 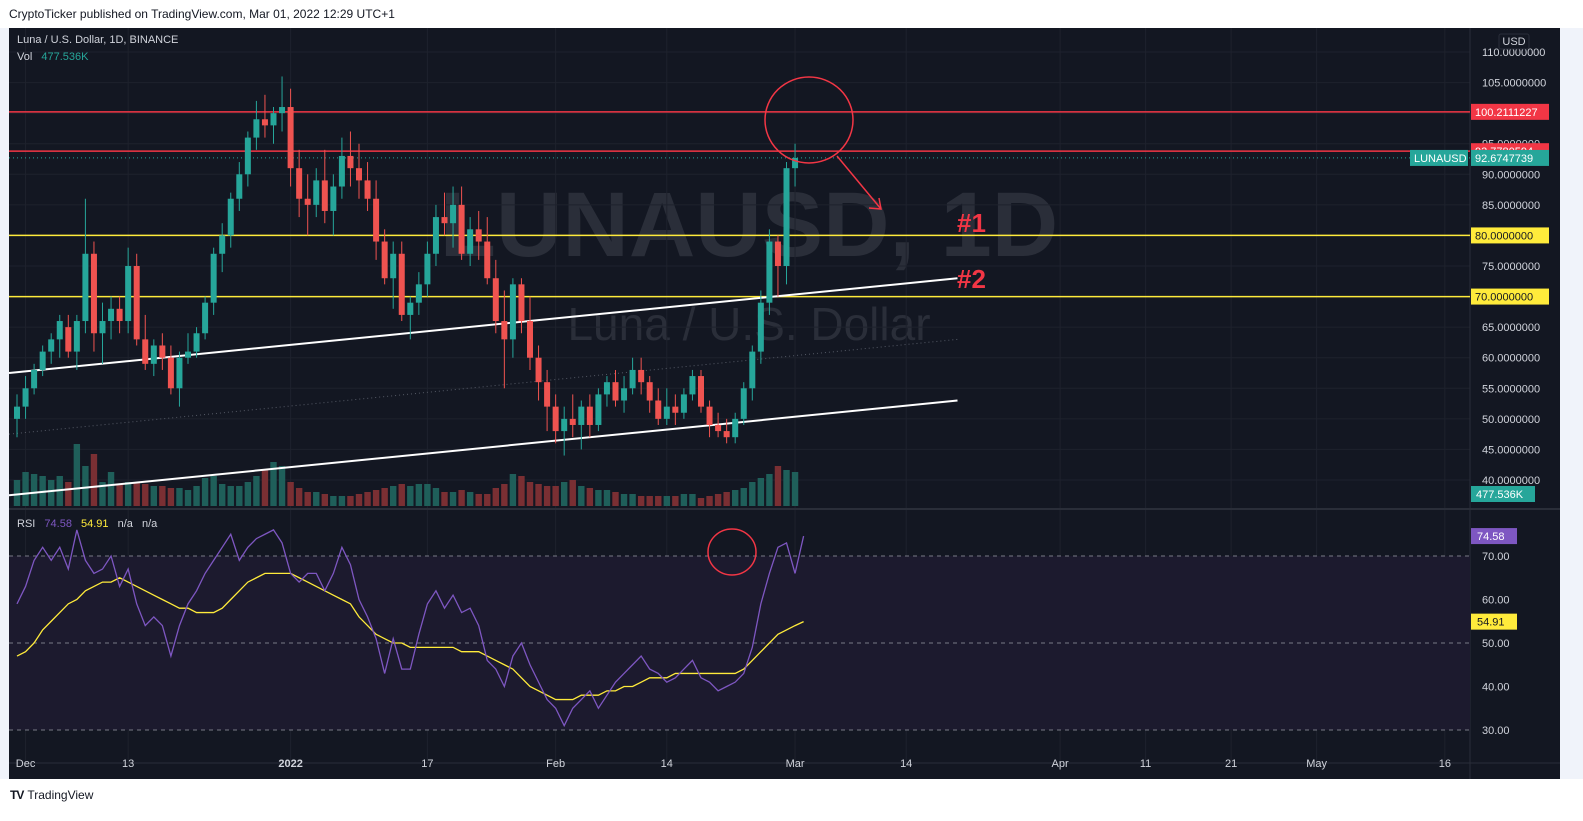 What do you see at coordinates (149, 524) in the screenshot?
I see `rsi-na-2: n/a` at bounding box center [149, 524].